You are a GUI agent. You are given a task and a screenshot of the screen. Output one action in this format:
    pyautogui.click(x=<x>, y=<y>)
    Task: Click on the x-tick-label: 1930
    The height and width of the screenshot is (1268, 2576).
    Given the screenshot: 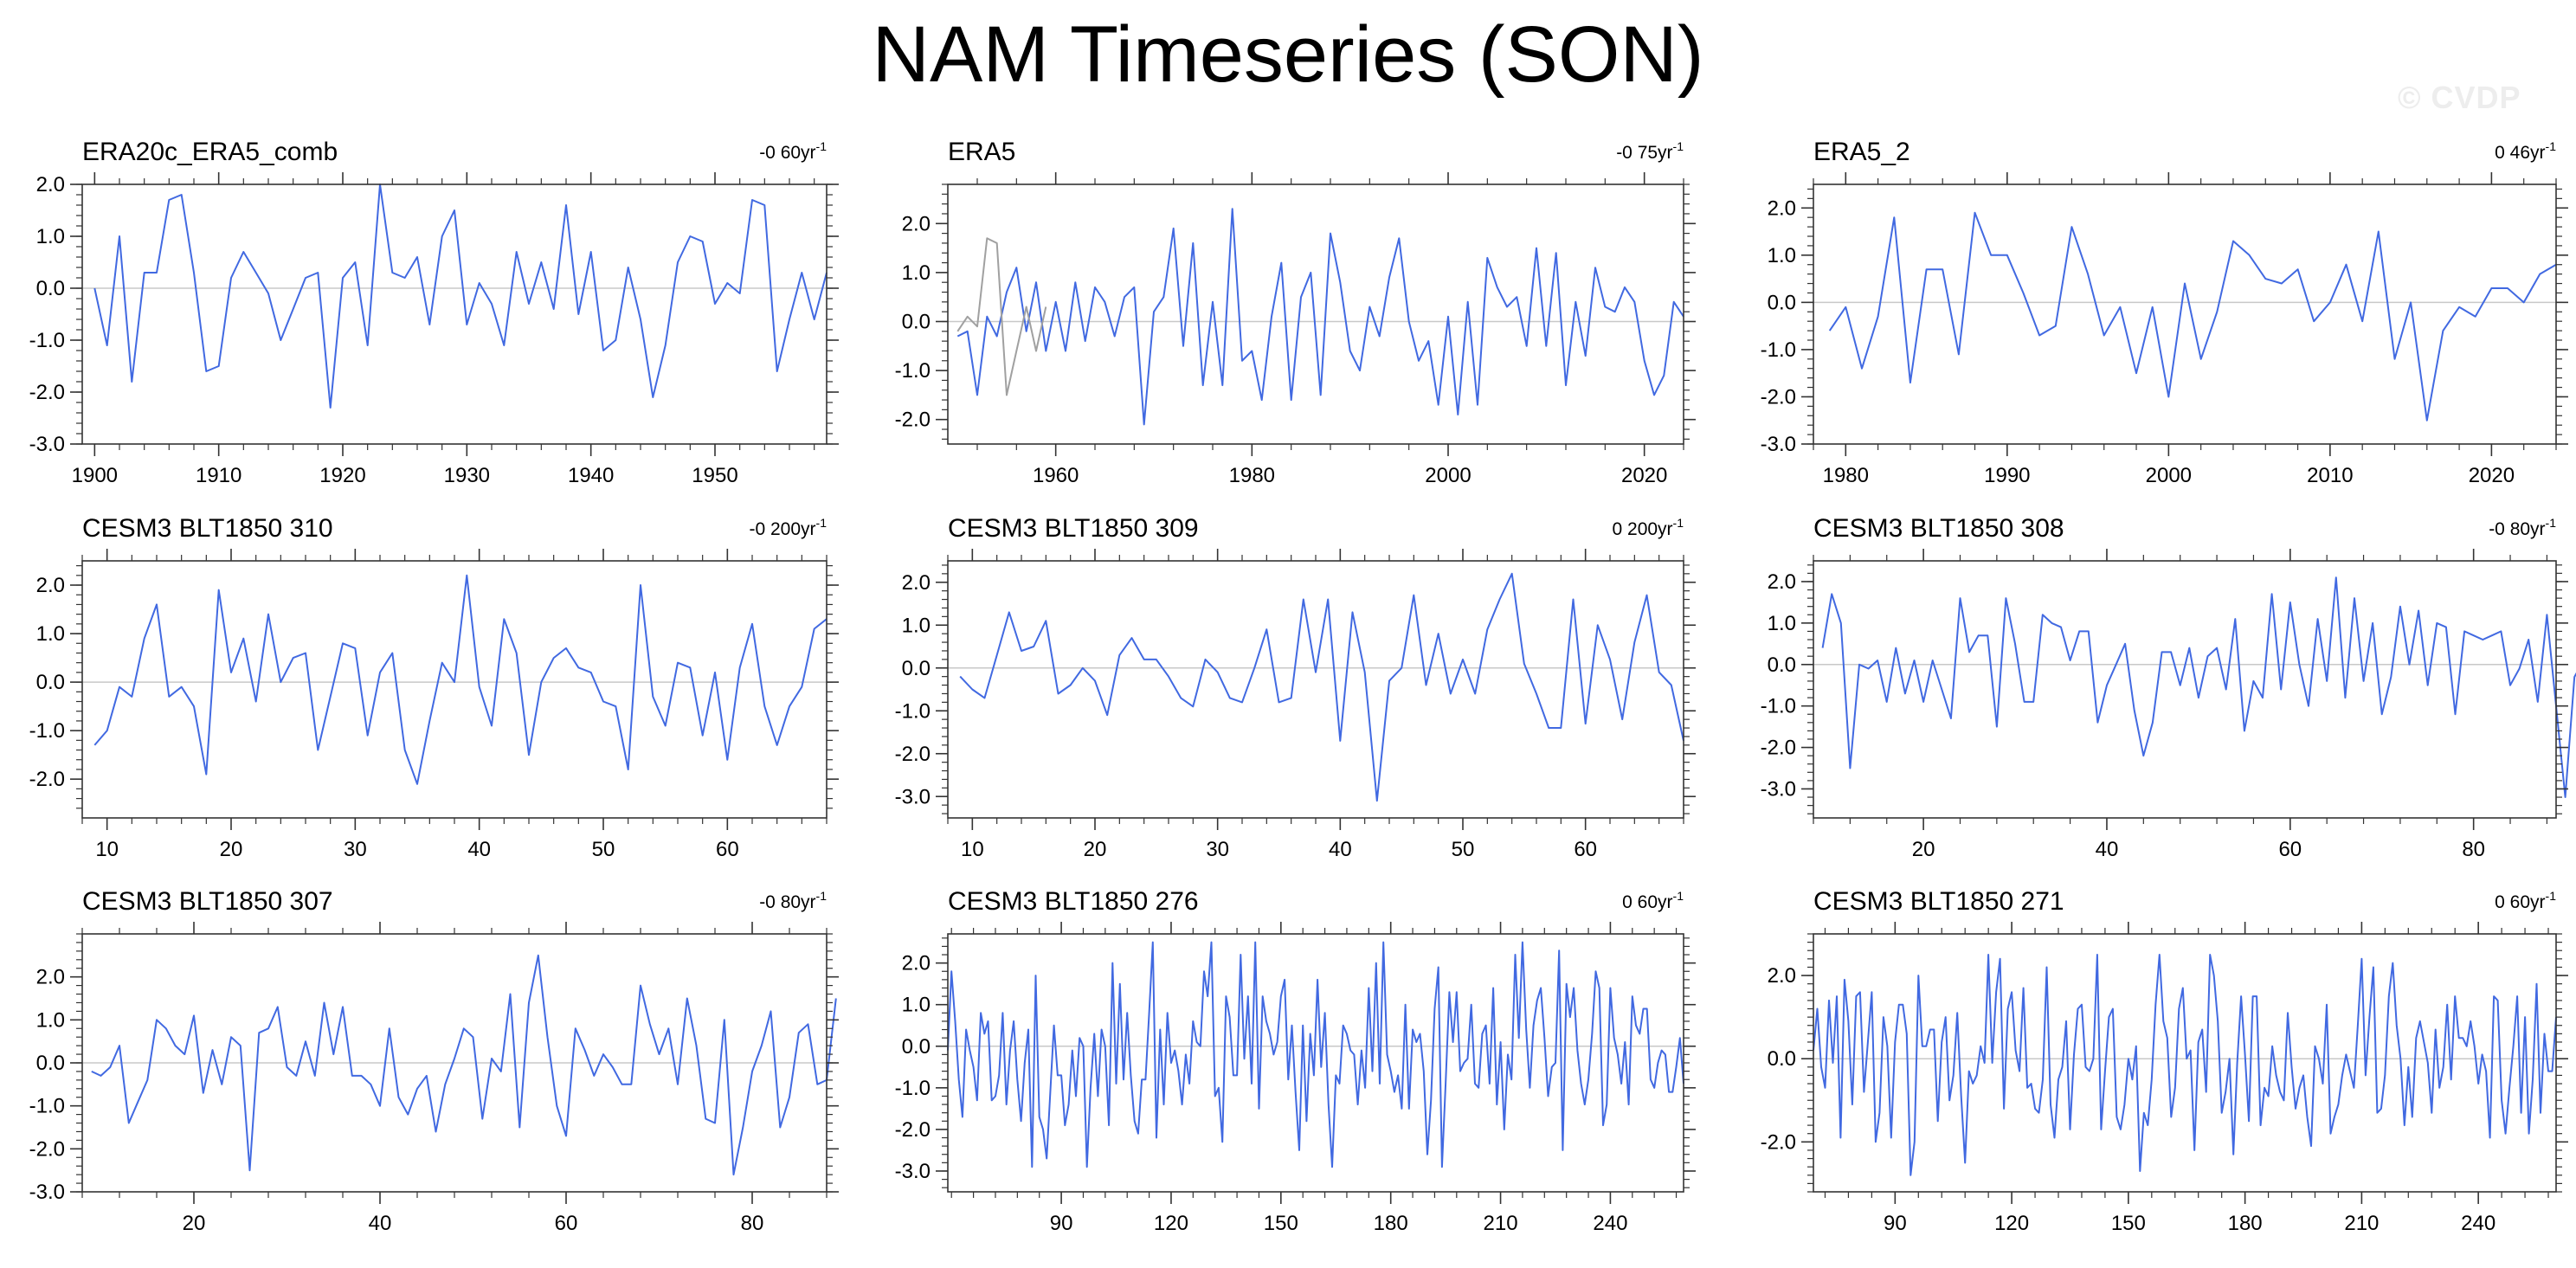 What is the action you would take?
    pyautogui.click(x=467, y=475)
    